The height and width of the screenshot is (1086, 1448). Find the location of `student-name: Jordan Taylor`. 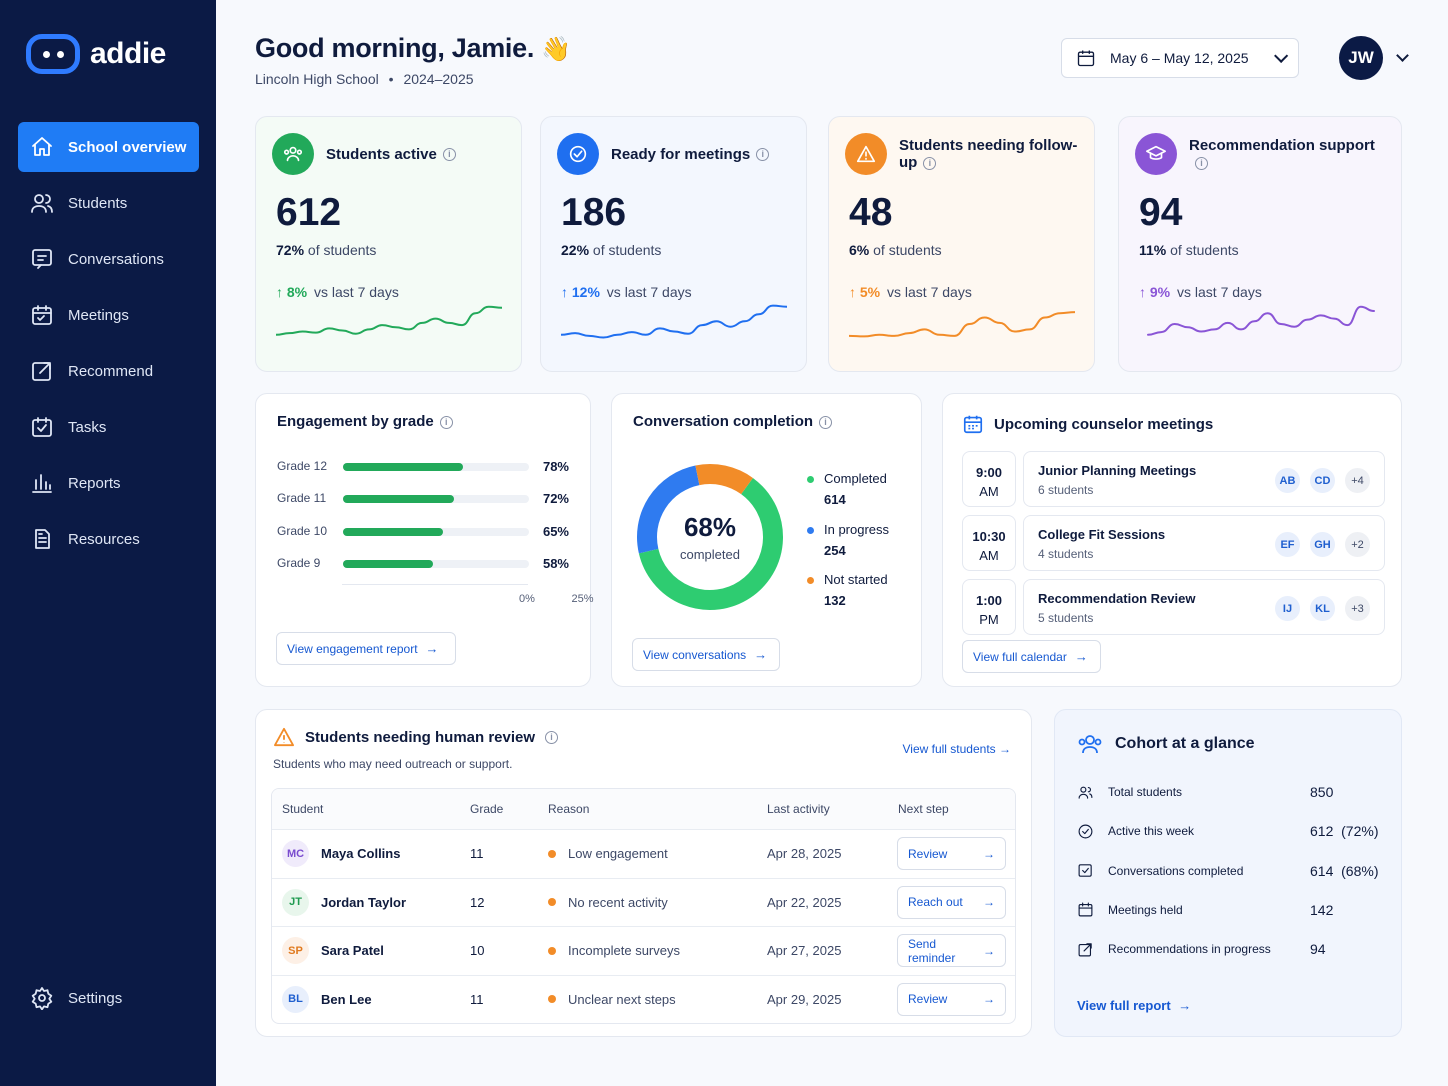

student-name: Jordan Taylor is located at coordinates (364, 902).